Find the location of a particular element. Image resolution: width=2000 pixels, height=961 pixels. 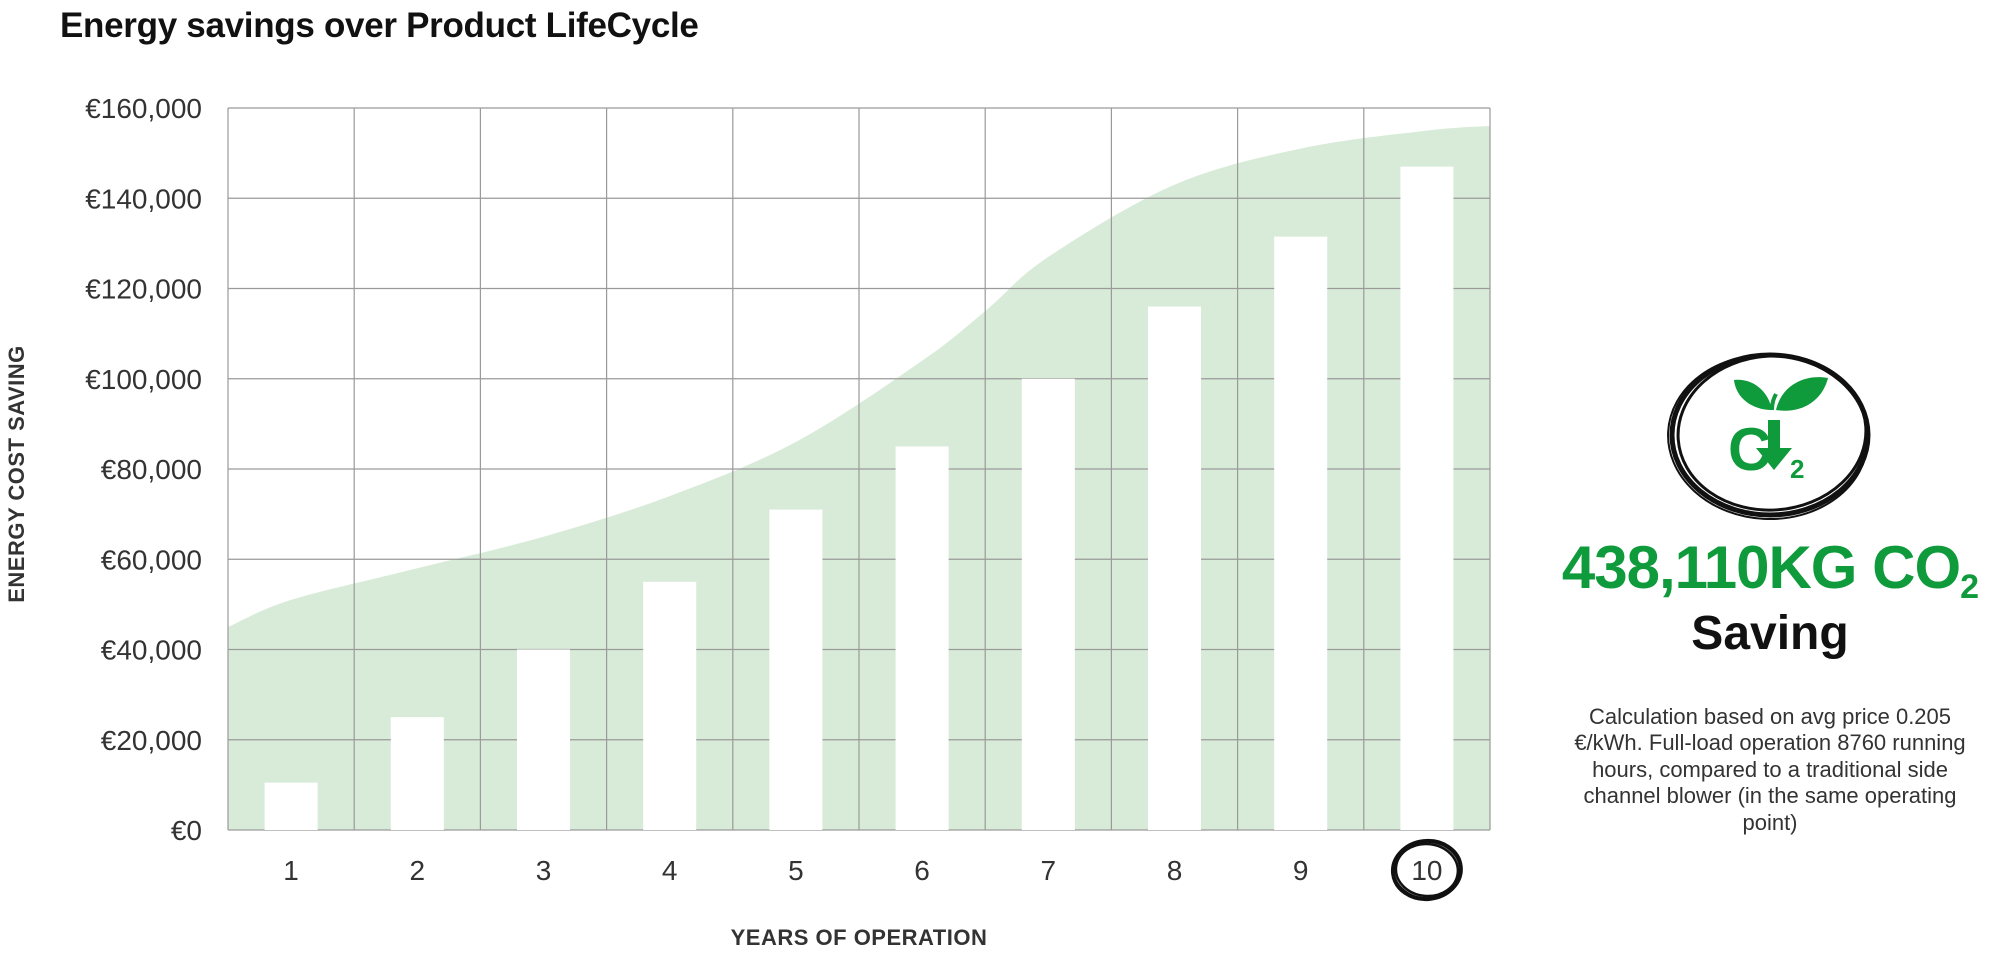

x-tick-label: 9 is located at coordinates (1301, 870).